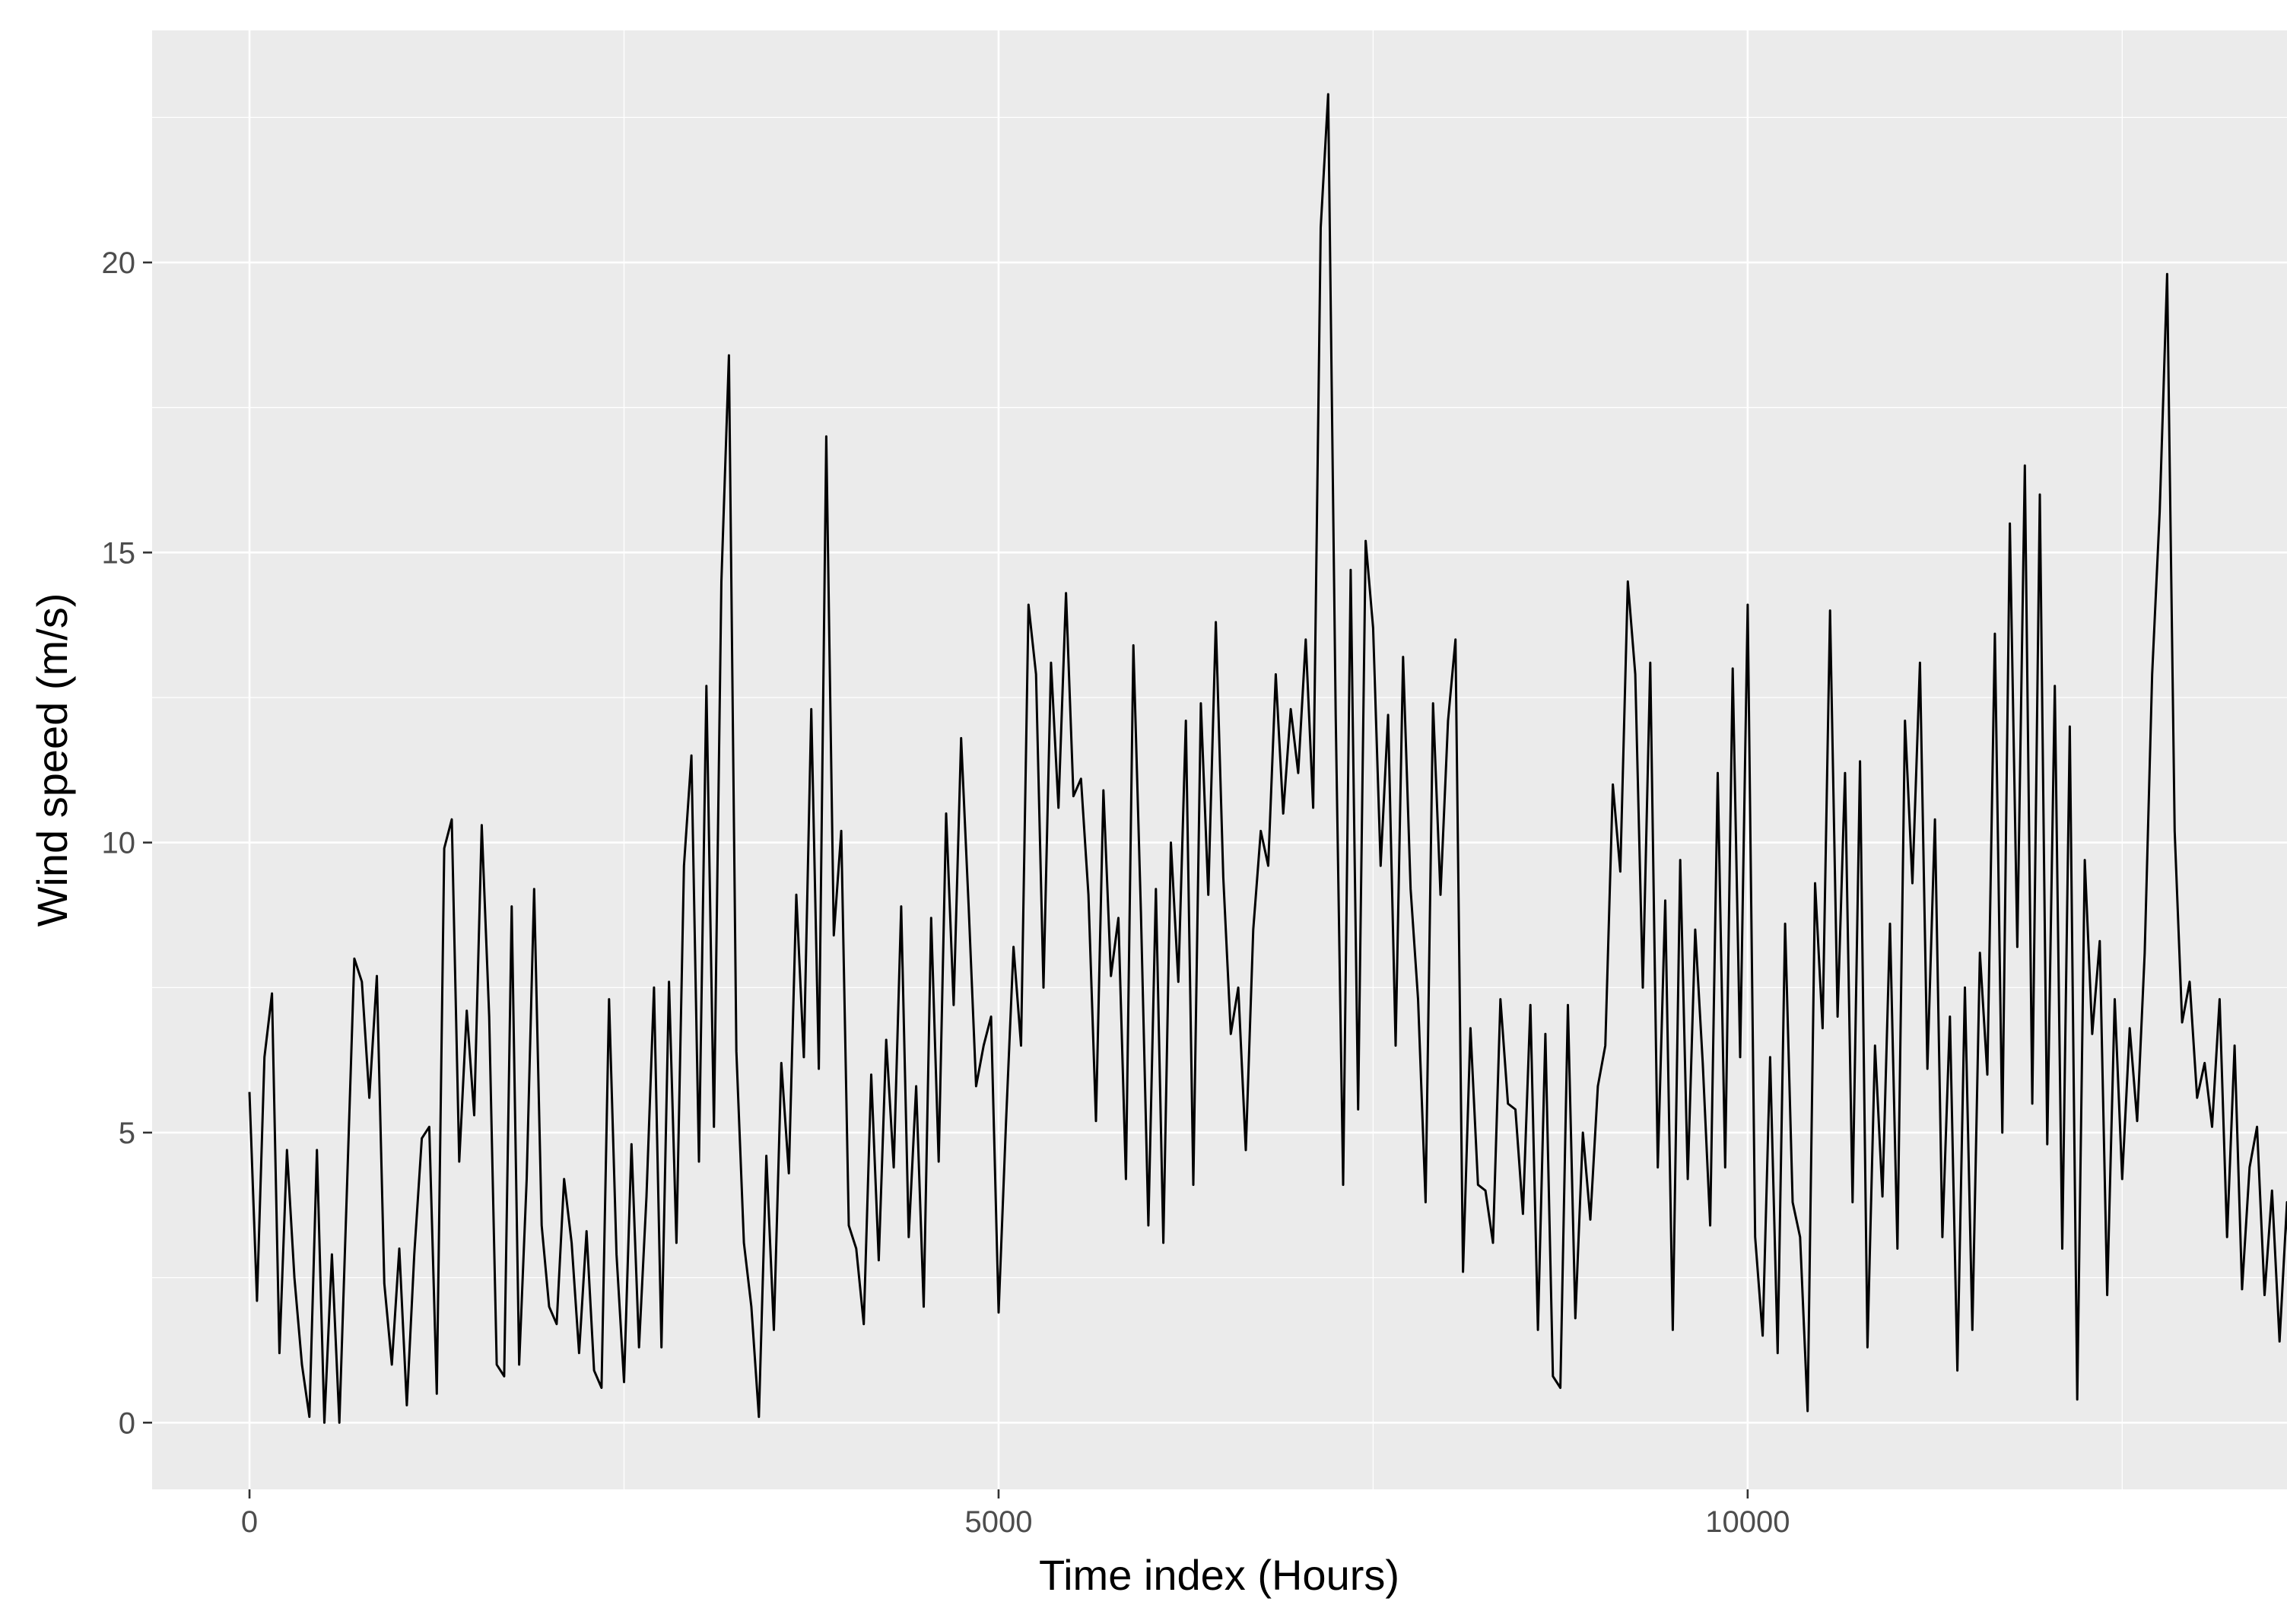 The height and width of the screenshot is (1624, 2287). I want to click on y-axis-ticks: 0 5 10 15 20, so click(127, 843).